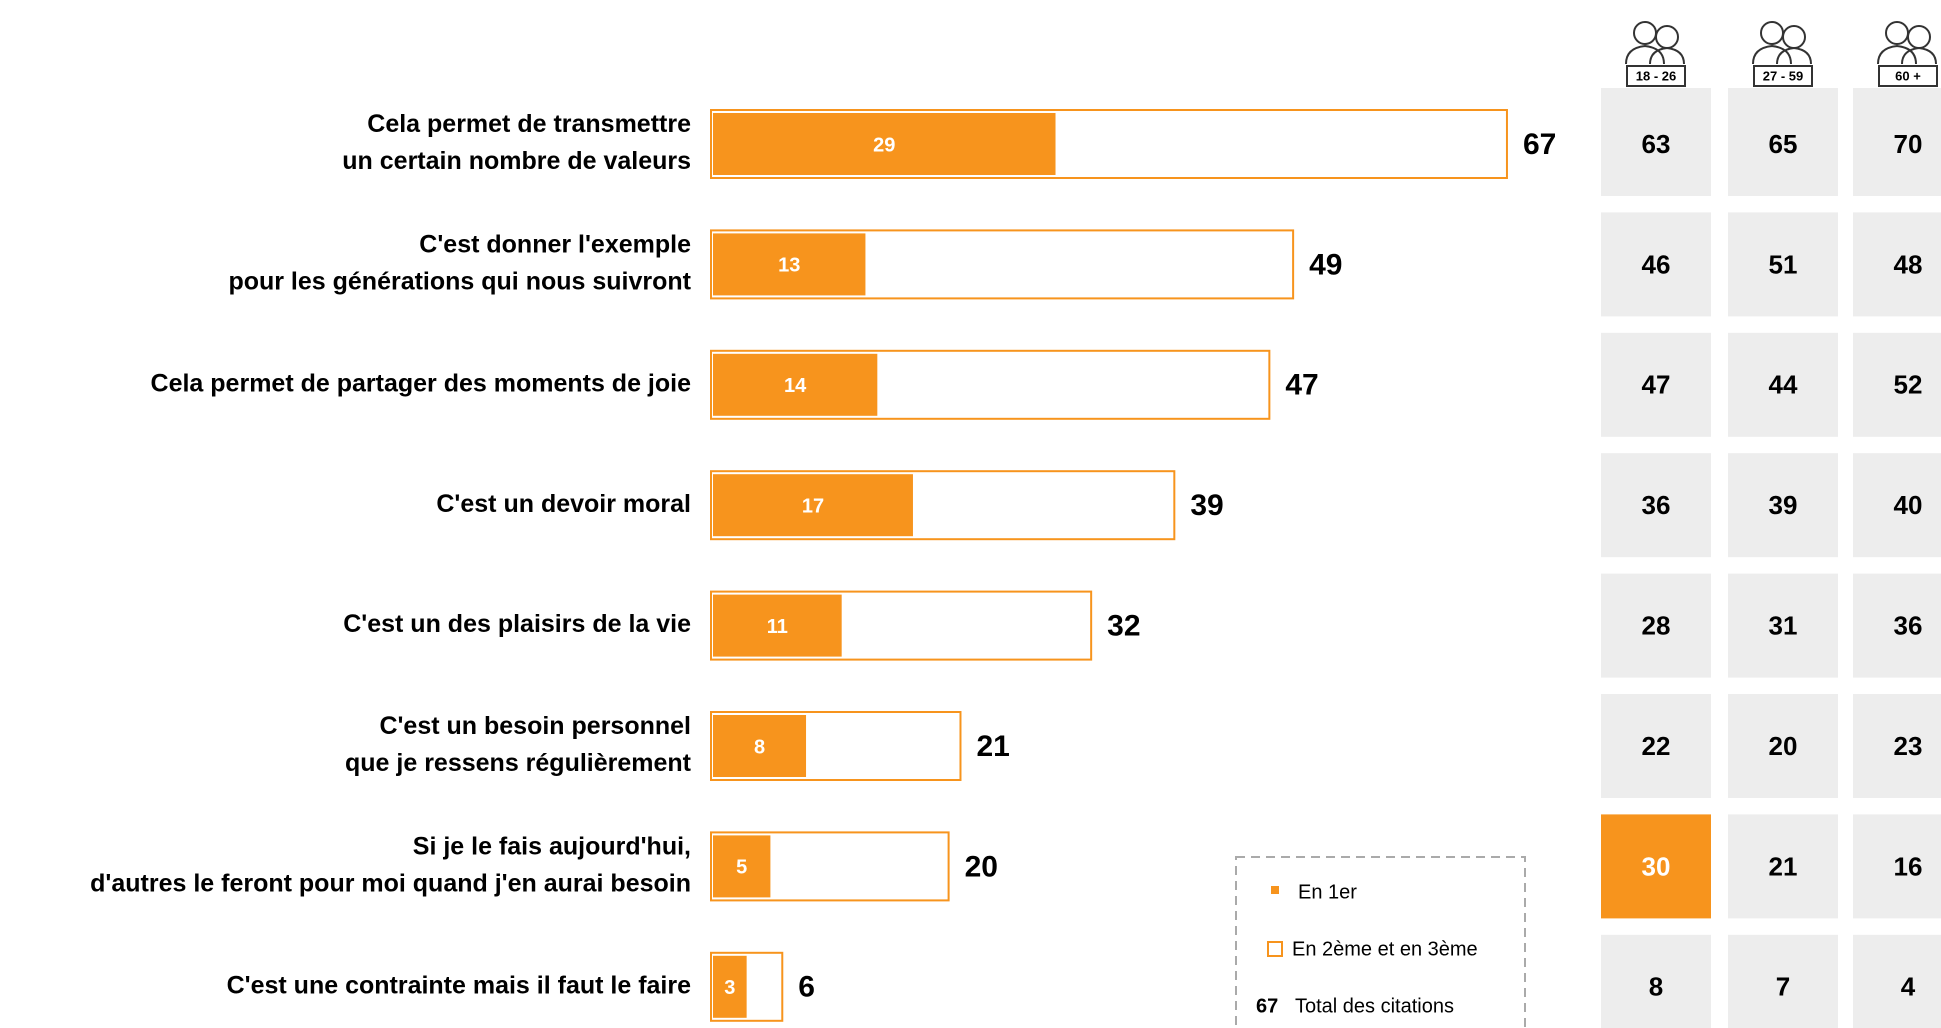 This screenshot has height=1028, width=1941. What do you see at coordinates (1656, 987) in the screenshot?
I see `age-value: 8` at bounding box center [1656, 987].